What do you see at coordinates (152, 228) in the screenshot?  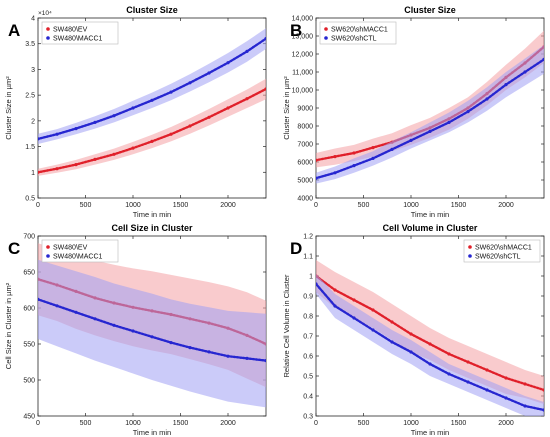 I see `chart-title: Cell Size in Cluster` at bounding box center [152, 228].